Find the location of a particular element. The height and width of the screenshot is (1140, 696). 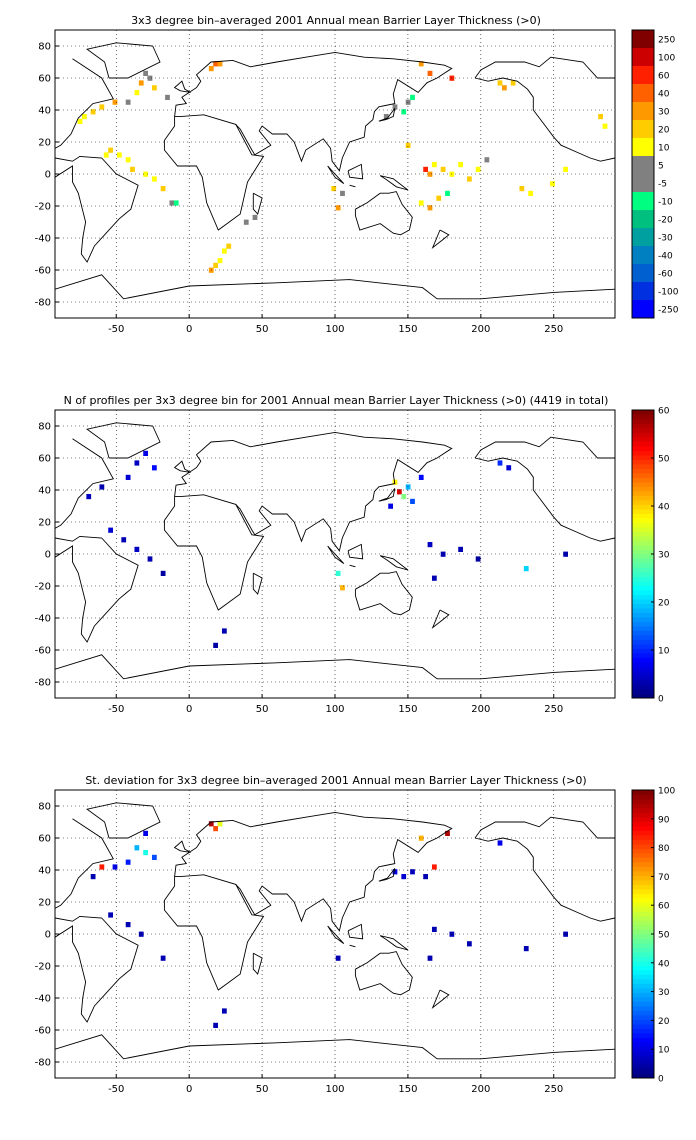

colorbar-label: 50 is located at coordinates (664, 936).